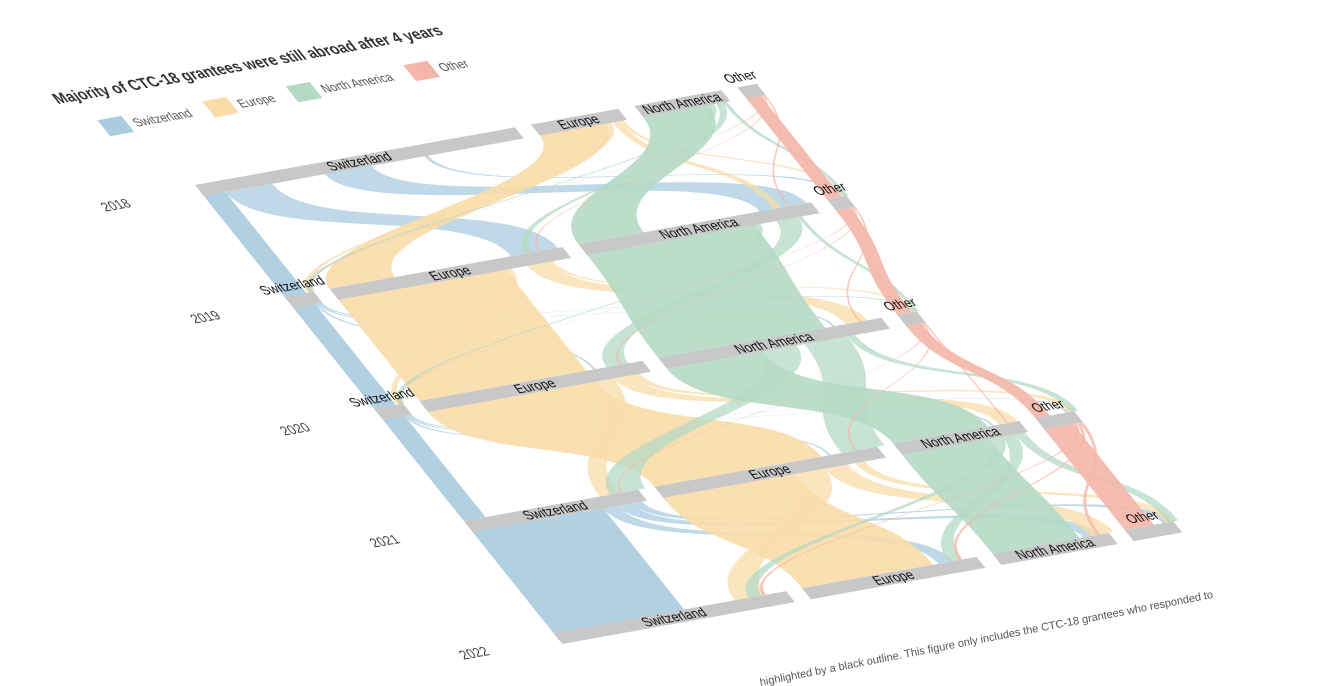 Image resolution: width=1317 pixels, height=686 pixels. What do you see at coordinates (162, 117) in the screenshot?
I see `legend-label: Switzerland` at bounding box center [162, 117].